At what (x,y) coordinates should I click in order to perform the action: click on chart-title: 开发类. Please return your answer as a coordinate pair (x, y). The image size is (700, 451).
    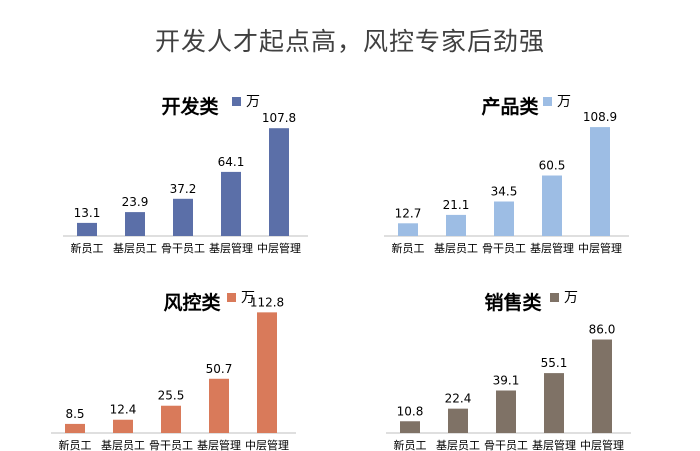
    Looking at the image, I should click on (189, 106).